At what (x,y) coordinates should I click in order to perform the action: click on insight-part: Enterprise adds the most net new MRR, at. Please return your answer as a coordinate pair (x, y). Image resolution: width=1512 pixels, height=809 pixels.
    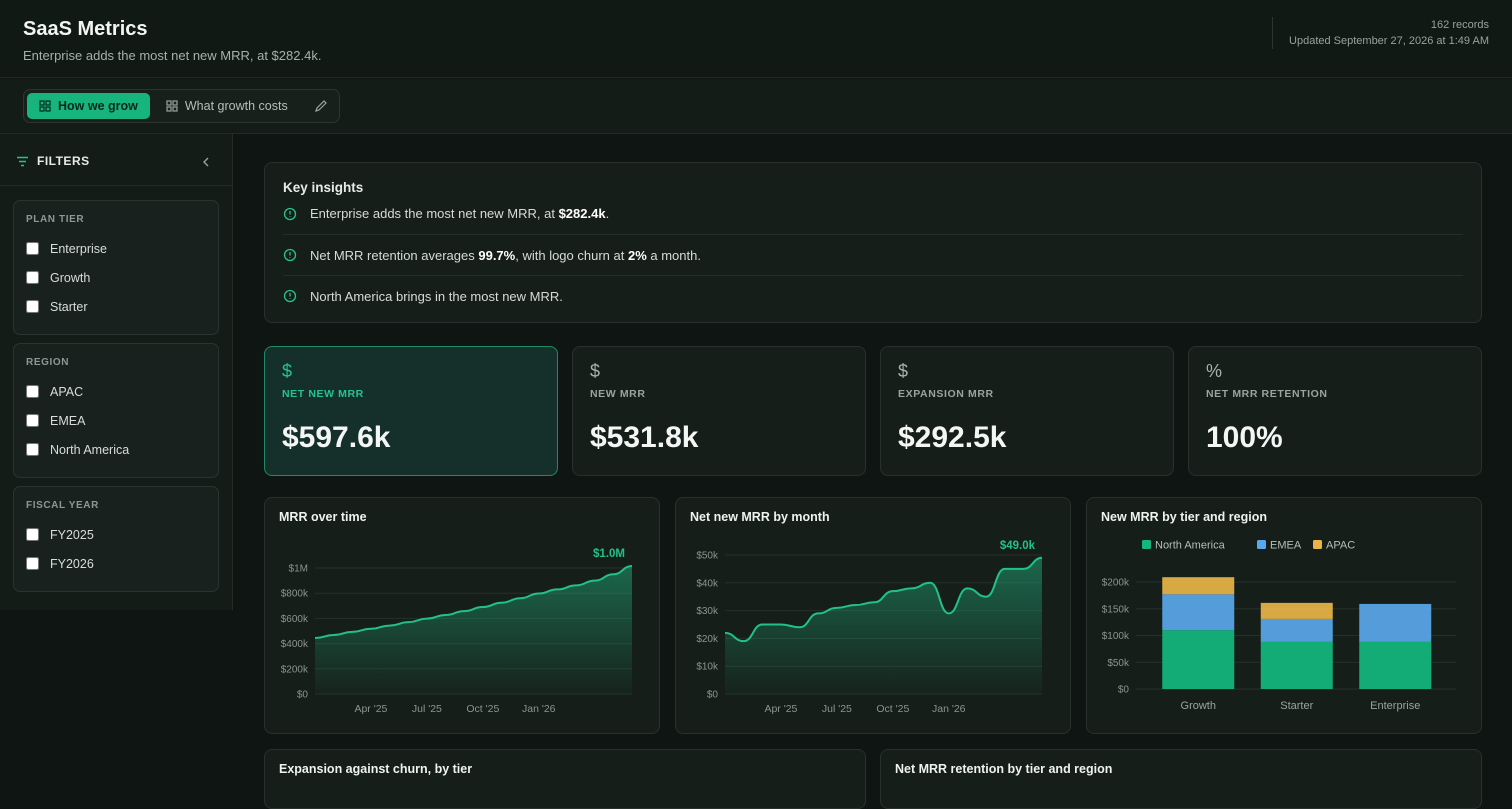
    Looking at the image, I should click on (434, 213).